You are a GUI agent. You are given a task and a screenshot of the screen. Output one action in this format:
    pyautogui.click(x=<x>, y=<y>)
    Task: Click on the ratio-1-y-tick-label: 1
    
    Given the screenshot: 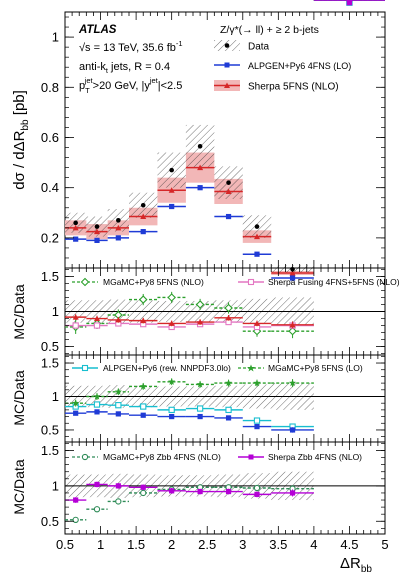 What is the action you would take?
    pyautogui.click(x=55, y=311)
    